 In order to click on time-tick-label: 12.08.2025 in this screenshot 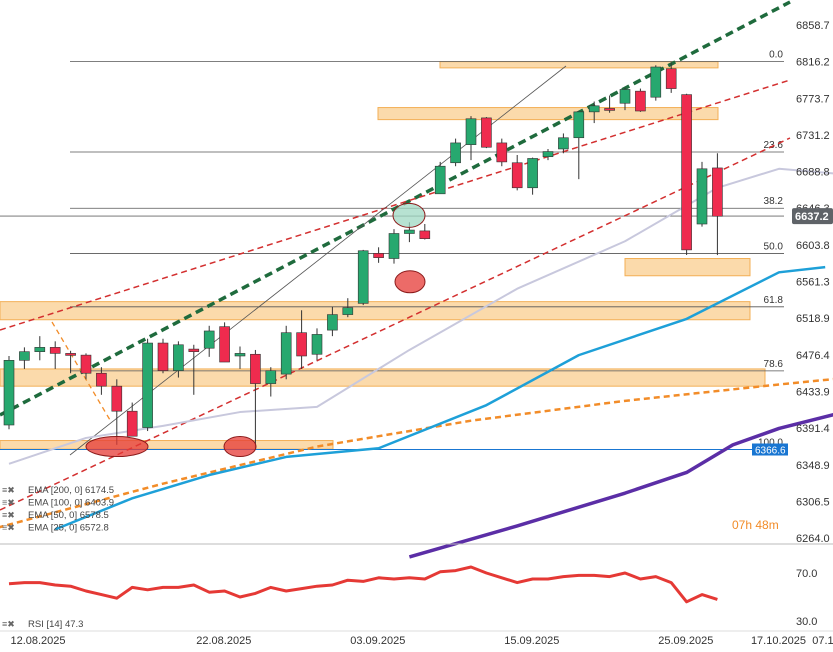, I will do `click(37, 641)`.